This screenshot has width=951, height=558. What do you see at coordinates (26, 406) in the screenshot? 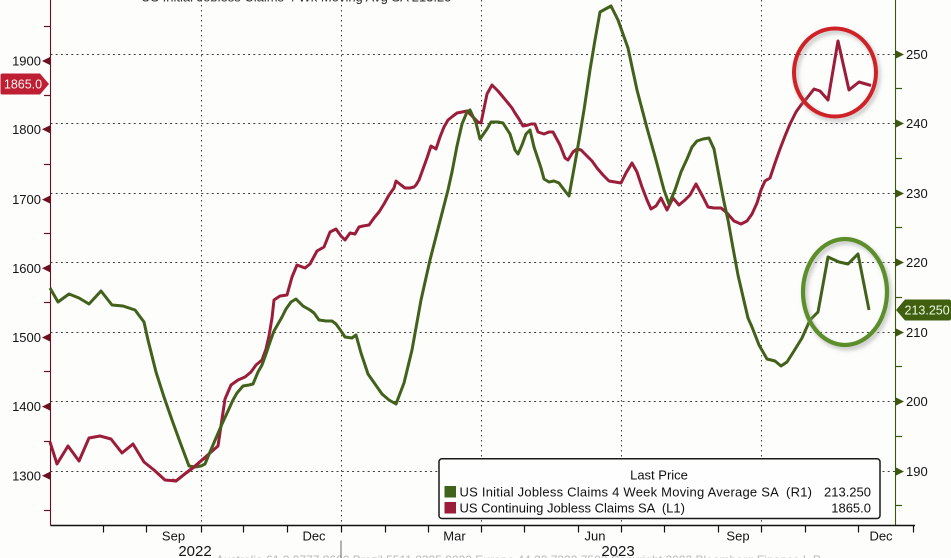
I see `svg-text: 1400` at bounding box center [26, 406].